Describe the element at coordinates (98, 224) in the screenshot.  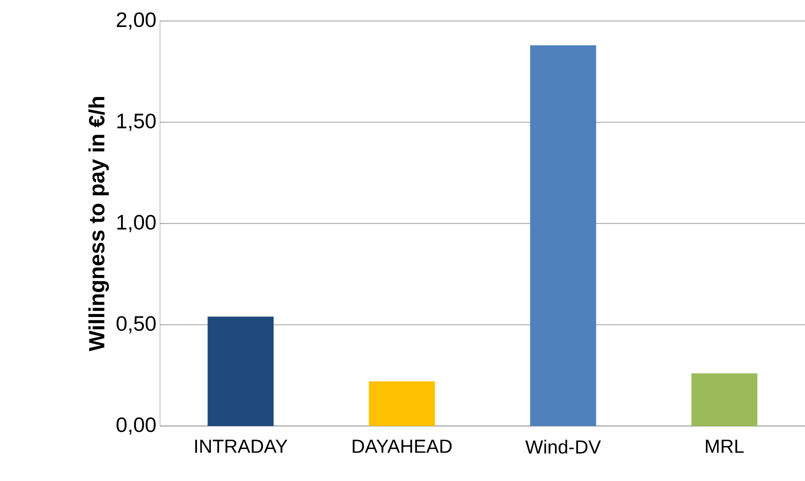
I see `y-axis-title: Willingness to pay in €/h` at that location.